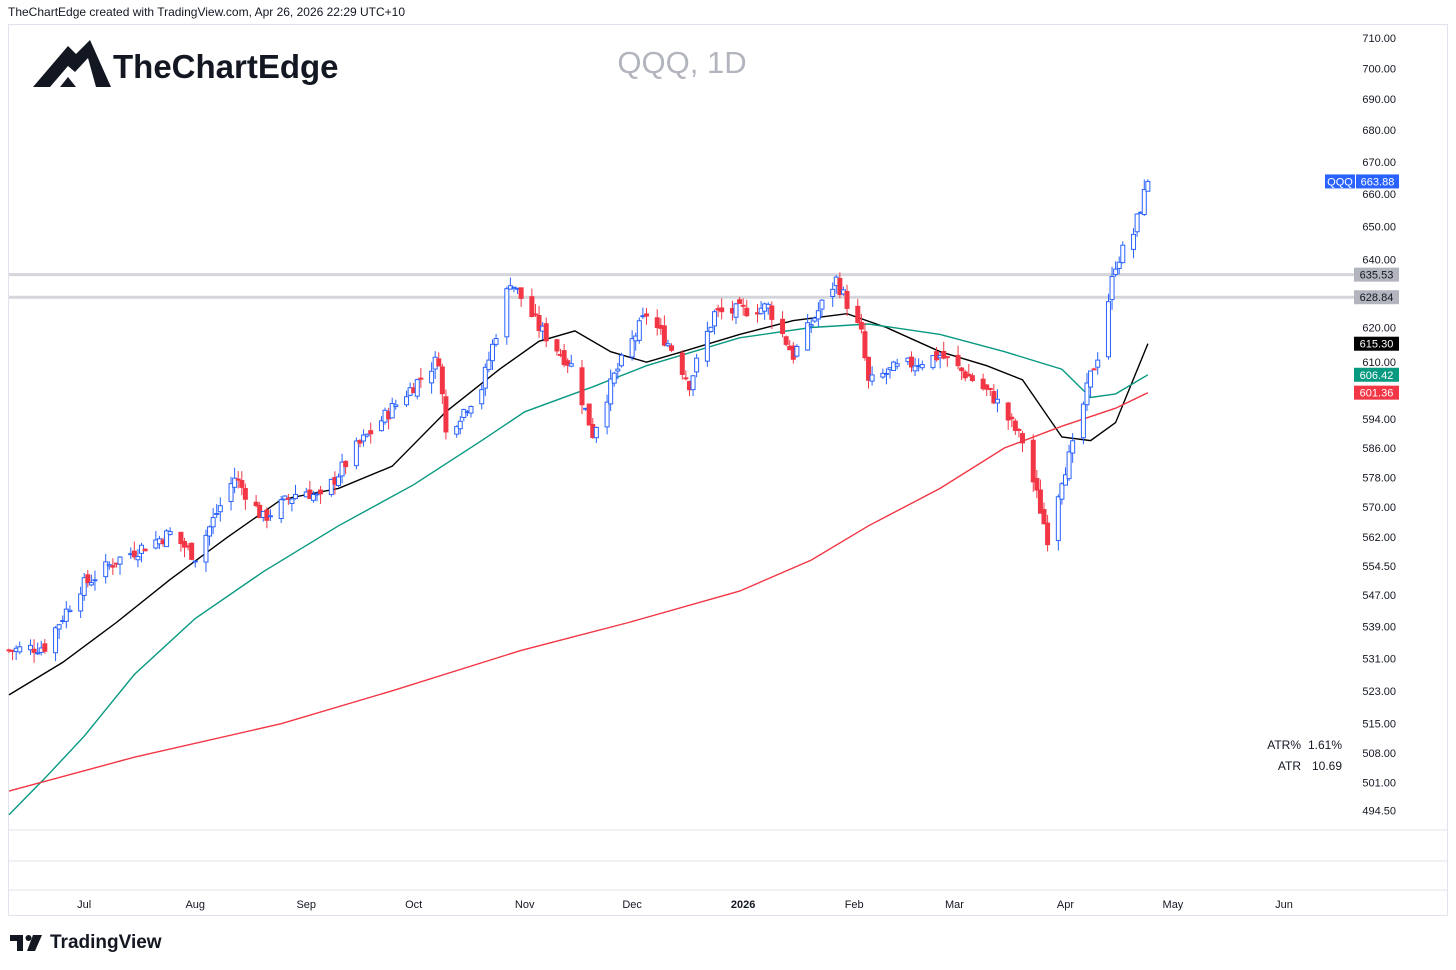 The height and width of the screenshot is (970, 1456). I want to click on grid, so click(728, 860).